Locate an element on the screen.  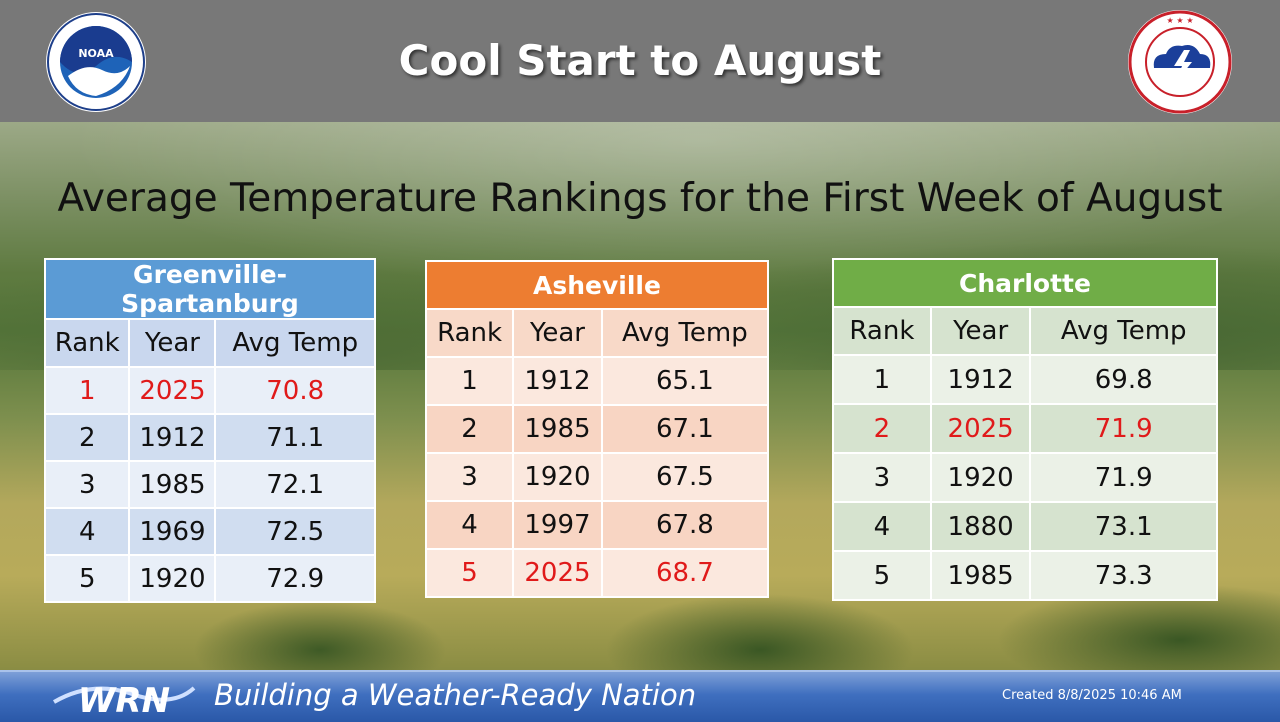
table-row: 5 2025 68.7 is located at coordinates (597, 573).